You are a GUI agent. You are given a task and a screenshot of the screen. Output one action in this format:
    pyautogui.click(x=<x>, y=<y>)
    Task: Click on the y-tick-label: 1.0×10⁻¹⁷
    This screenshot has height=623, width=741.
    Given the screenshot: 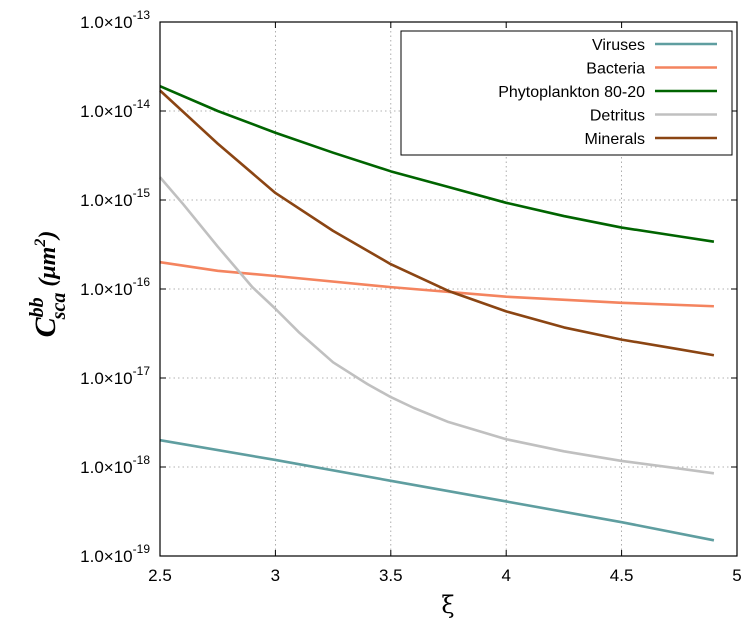 What is the action you would take?
    pyautogui.click(x=115, y=376)
    